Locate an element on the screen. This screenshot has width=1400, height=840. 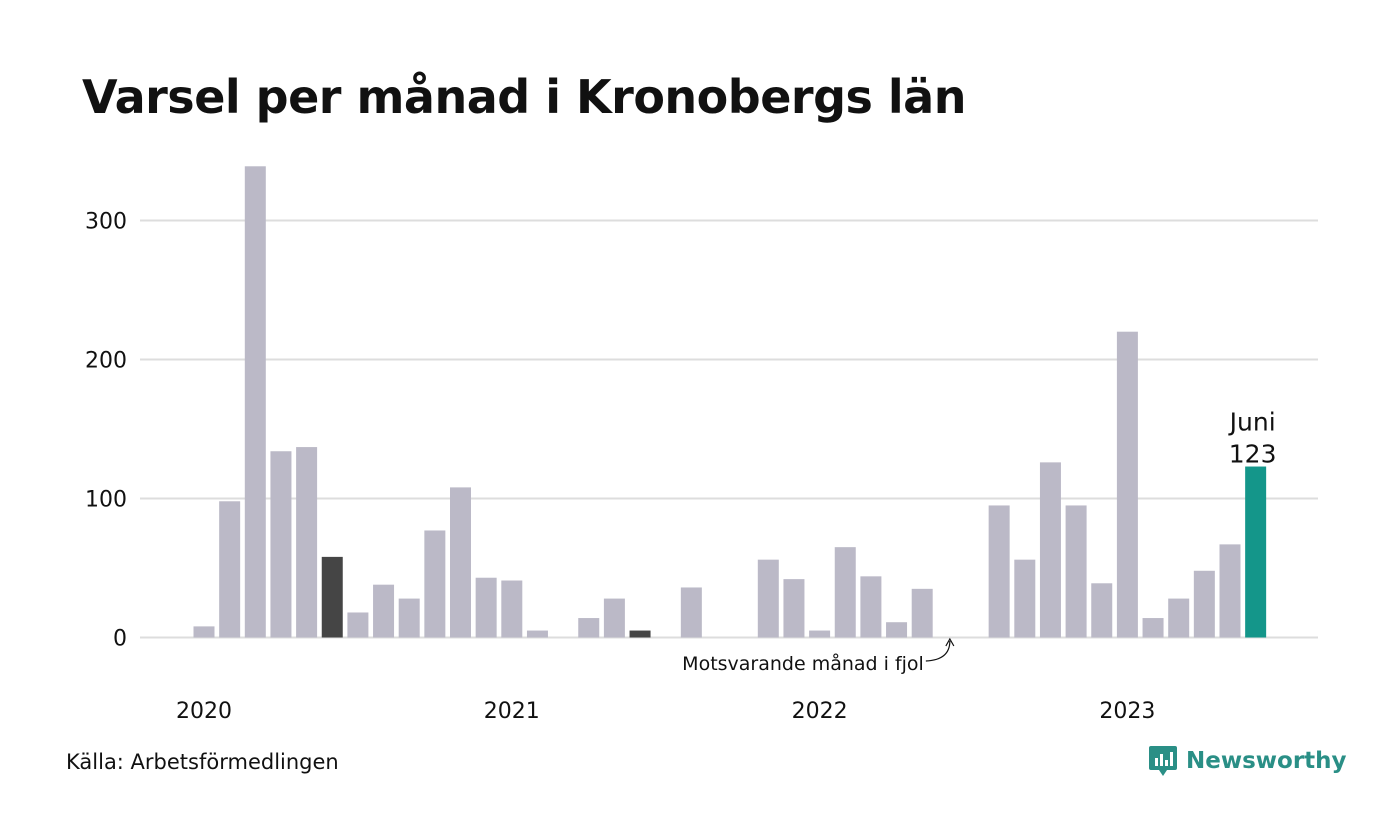
y-axis-ticks: 0 100 200 300 is located at coordinates (106, 431).